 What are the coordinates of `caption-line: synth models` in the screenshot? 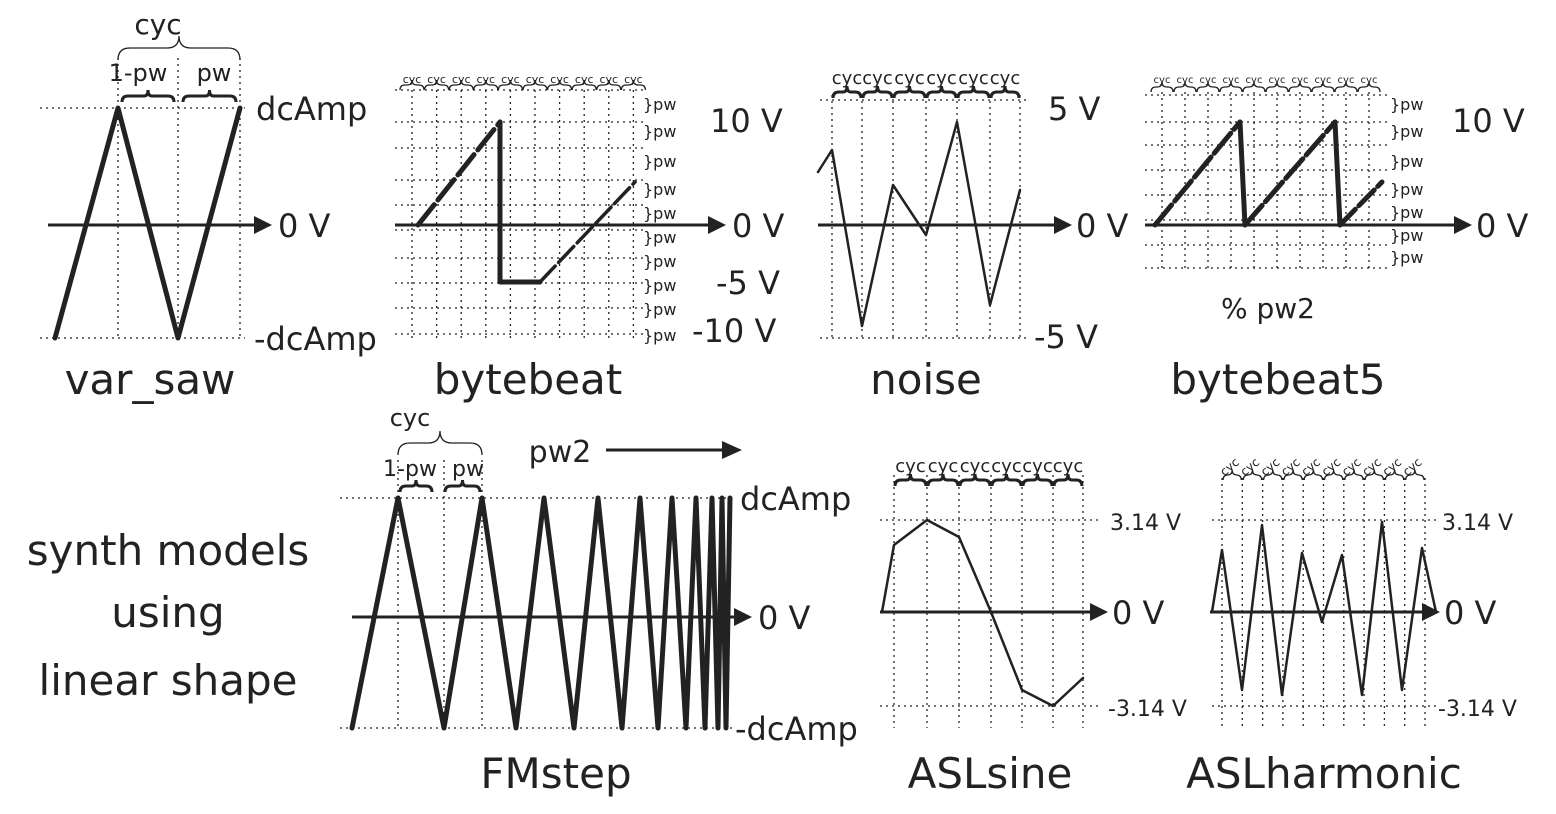 It's located at (168, 550).